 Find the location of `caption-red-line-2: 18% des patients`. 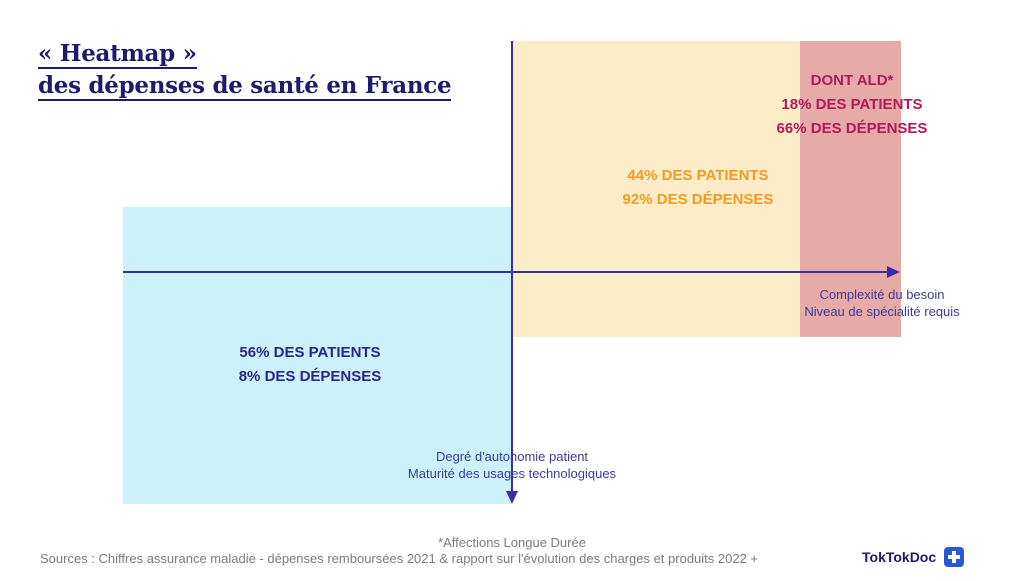

caption-red-line-2: 18% des patients is located at coordinates (852, 104).